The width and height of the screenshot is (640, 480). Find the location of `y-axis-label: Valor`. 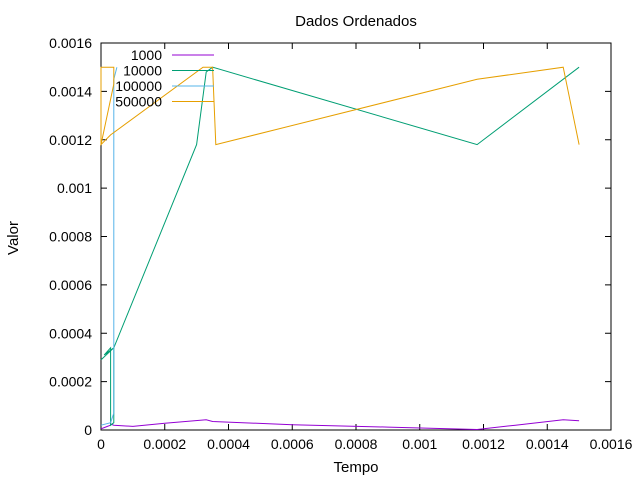

y-axis-label: Valor is located at coordinates (13, 238).